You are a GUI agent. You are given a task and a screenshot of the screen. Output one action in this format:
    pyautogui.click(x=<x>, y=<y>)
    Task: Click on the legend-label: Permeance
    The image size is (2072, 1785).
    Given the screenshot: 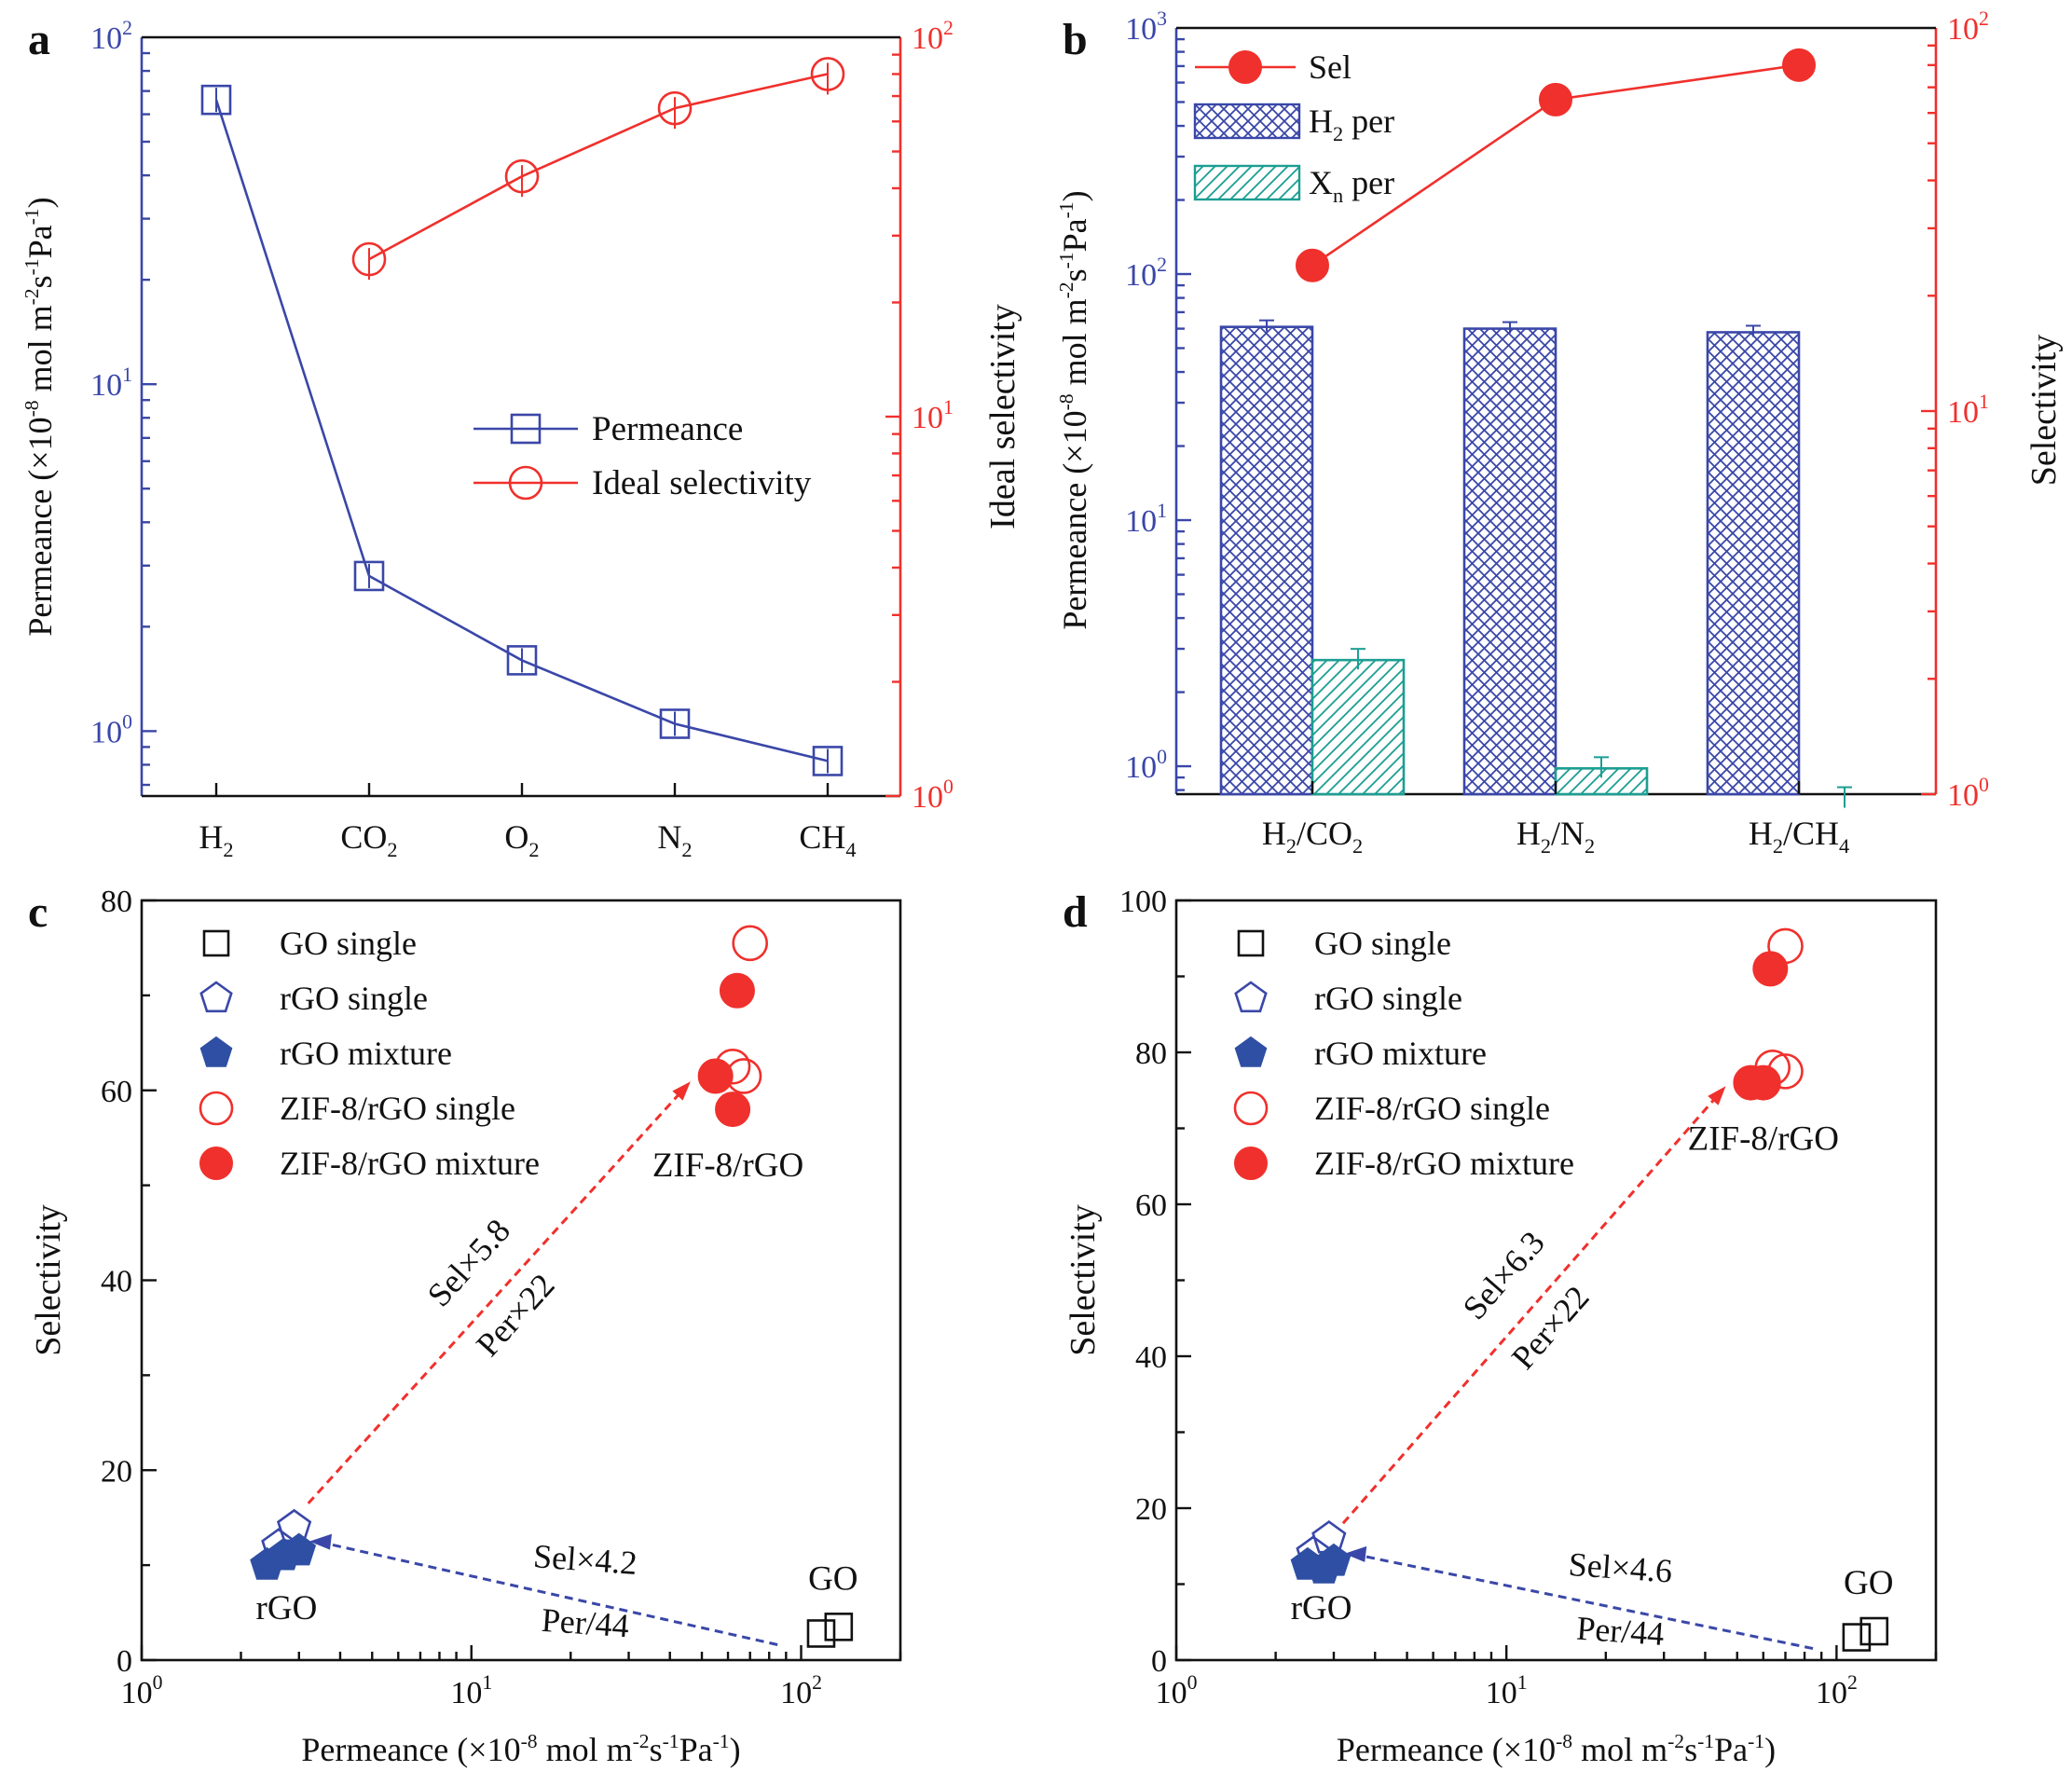 What is the action you would take?
    pyautogui.click(x=668, y=429)
    